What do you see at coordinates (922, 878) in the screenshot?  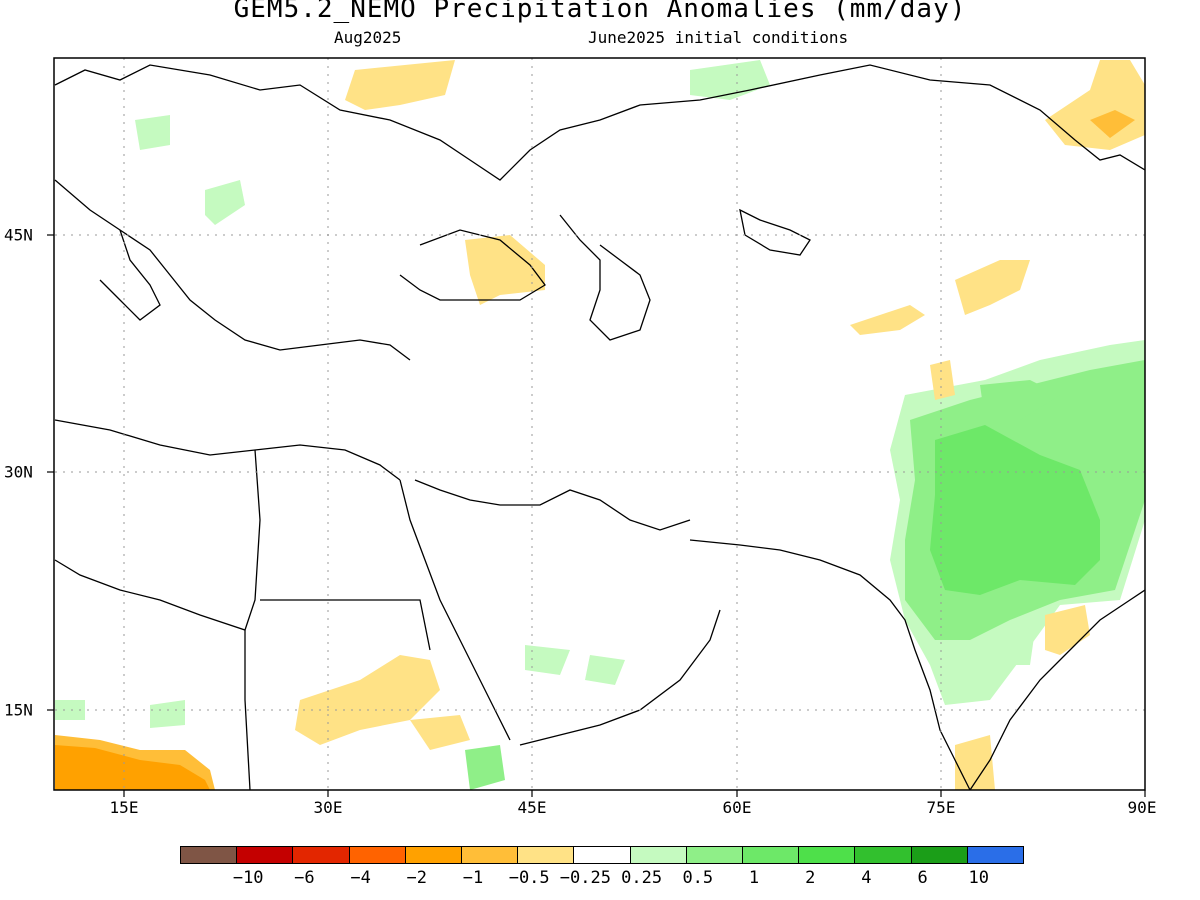 I see `legend-label: 6` at bounding box center [922, 878].